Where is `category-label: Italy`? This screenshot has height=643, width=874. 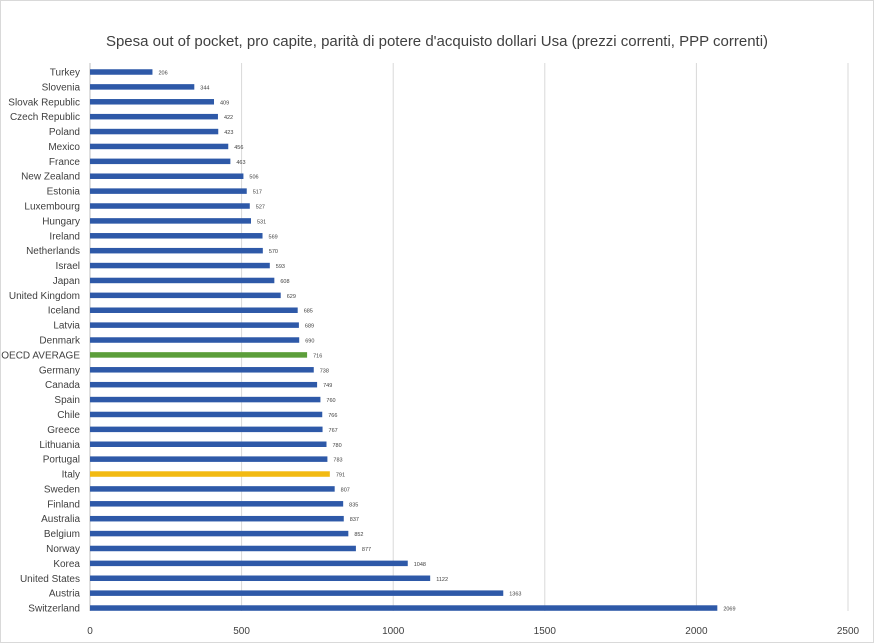
category-label: Italy is located at coordinates (71, 475).